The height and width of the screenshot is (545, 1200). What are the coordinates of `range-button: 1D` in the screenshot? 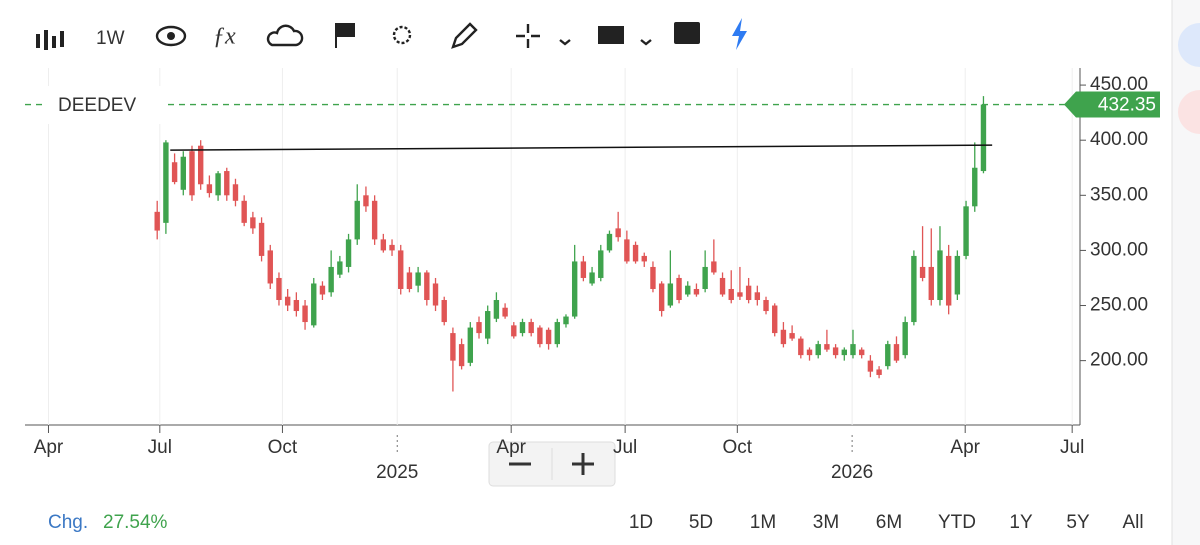 It's located at (641, 522).